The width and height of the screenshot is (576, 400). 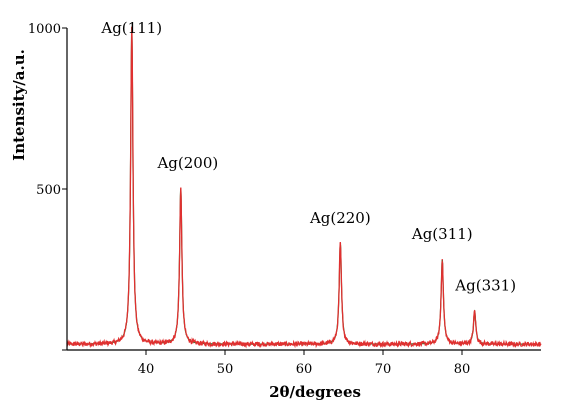 I want to click on x-tick-label-40: 40, so click(x=146, y=369).